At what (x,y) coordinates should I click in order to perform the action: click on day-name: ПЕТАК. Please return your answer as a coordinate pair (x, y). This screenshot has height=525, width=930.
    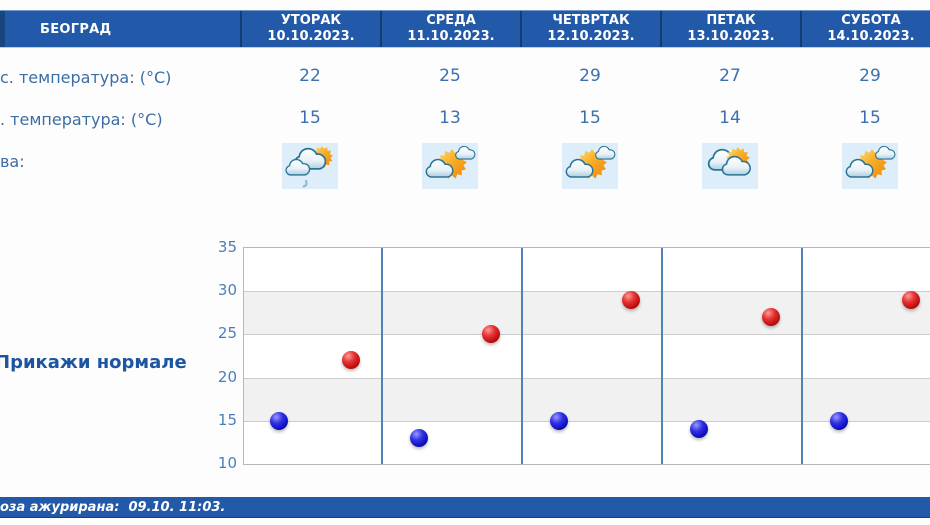
    Looking at the image, I should click on (731, 20).